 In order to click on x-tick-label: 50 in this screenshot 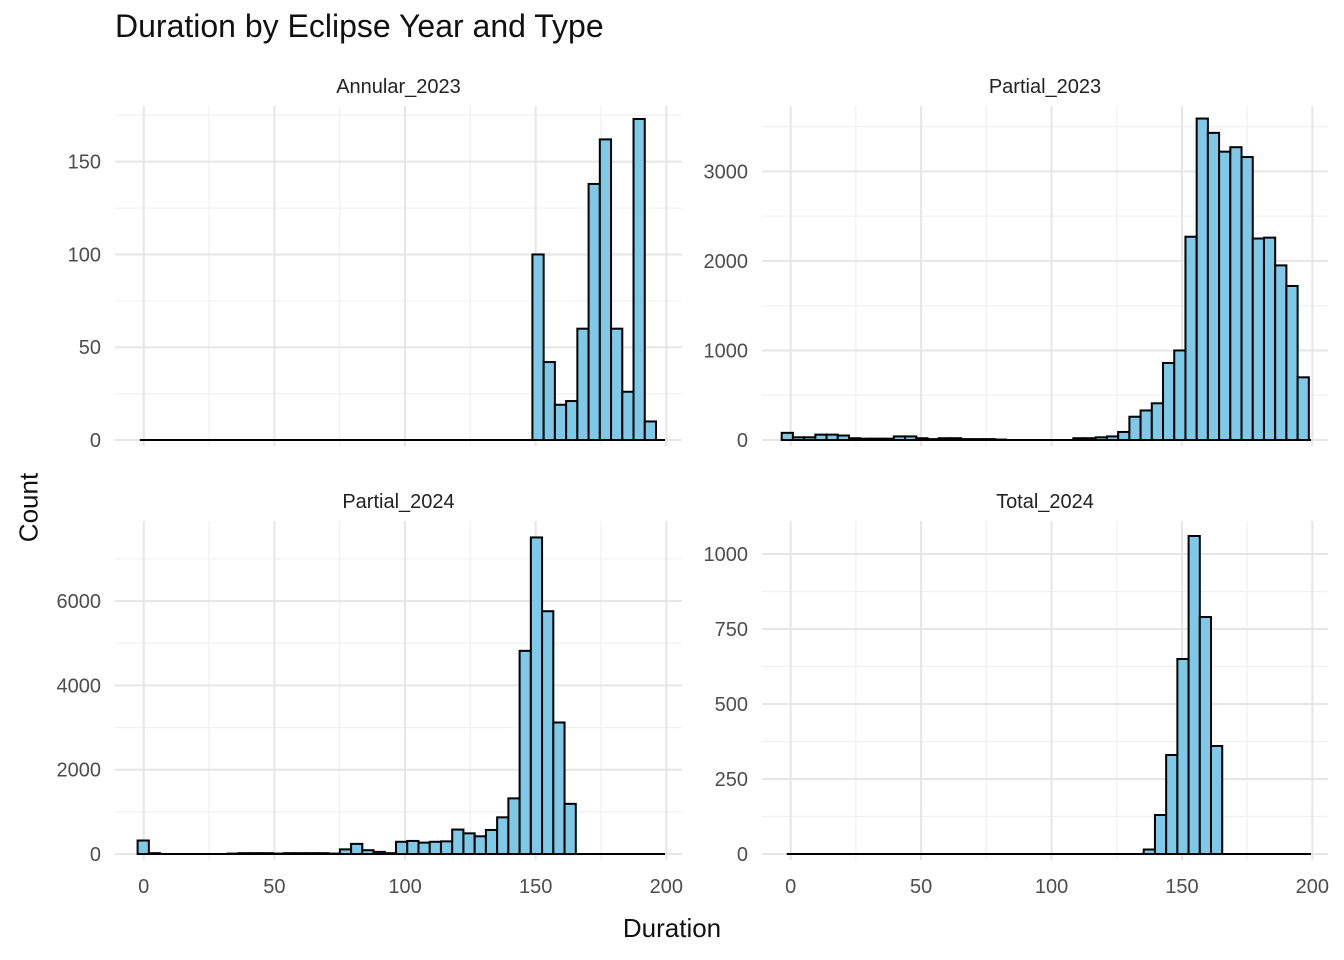, I will do `click(921, 887)`.